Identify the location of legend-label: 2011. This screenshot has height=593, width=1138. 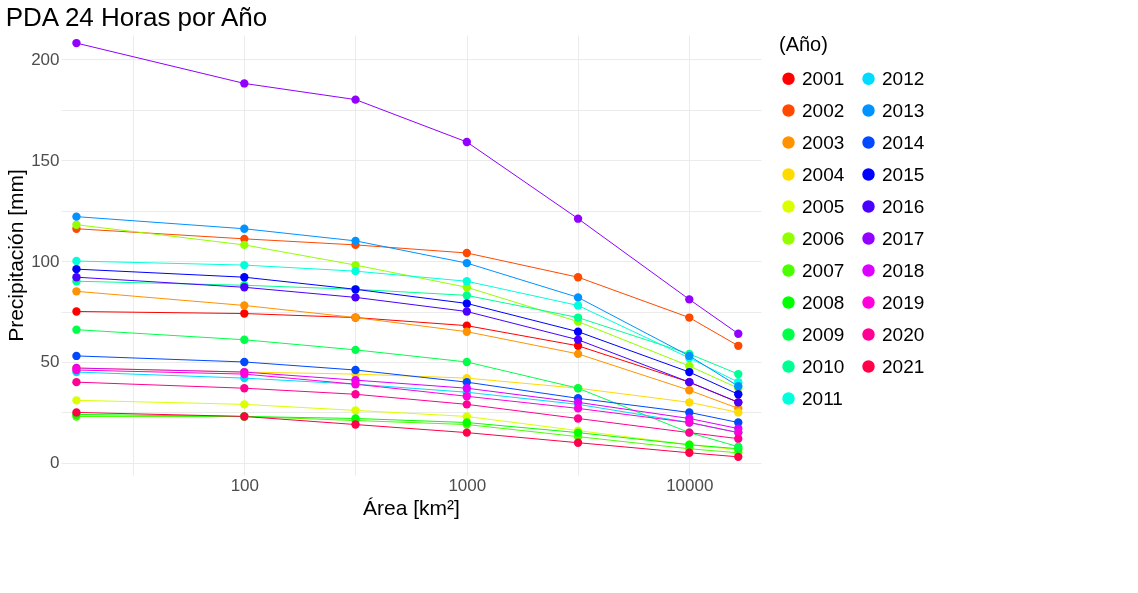
(822, 398).